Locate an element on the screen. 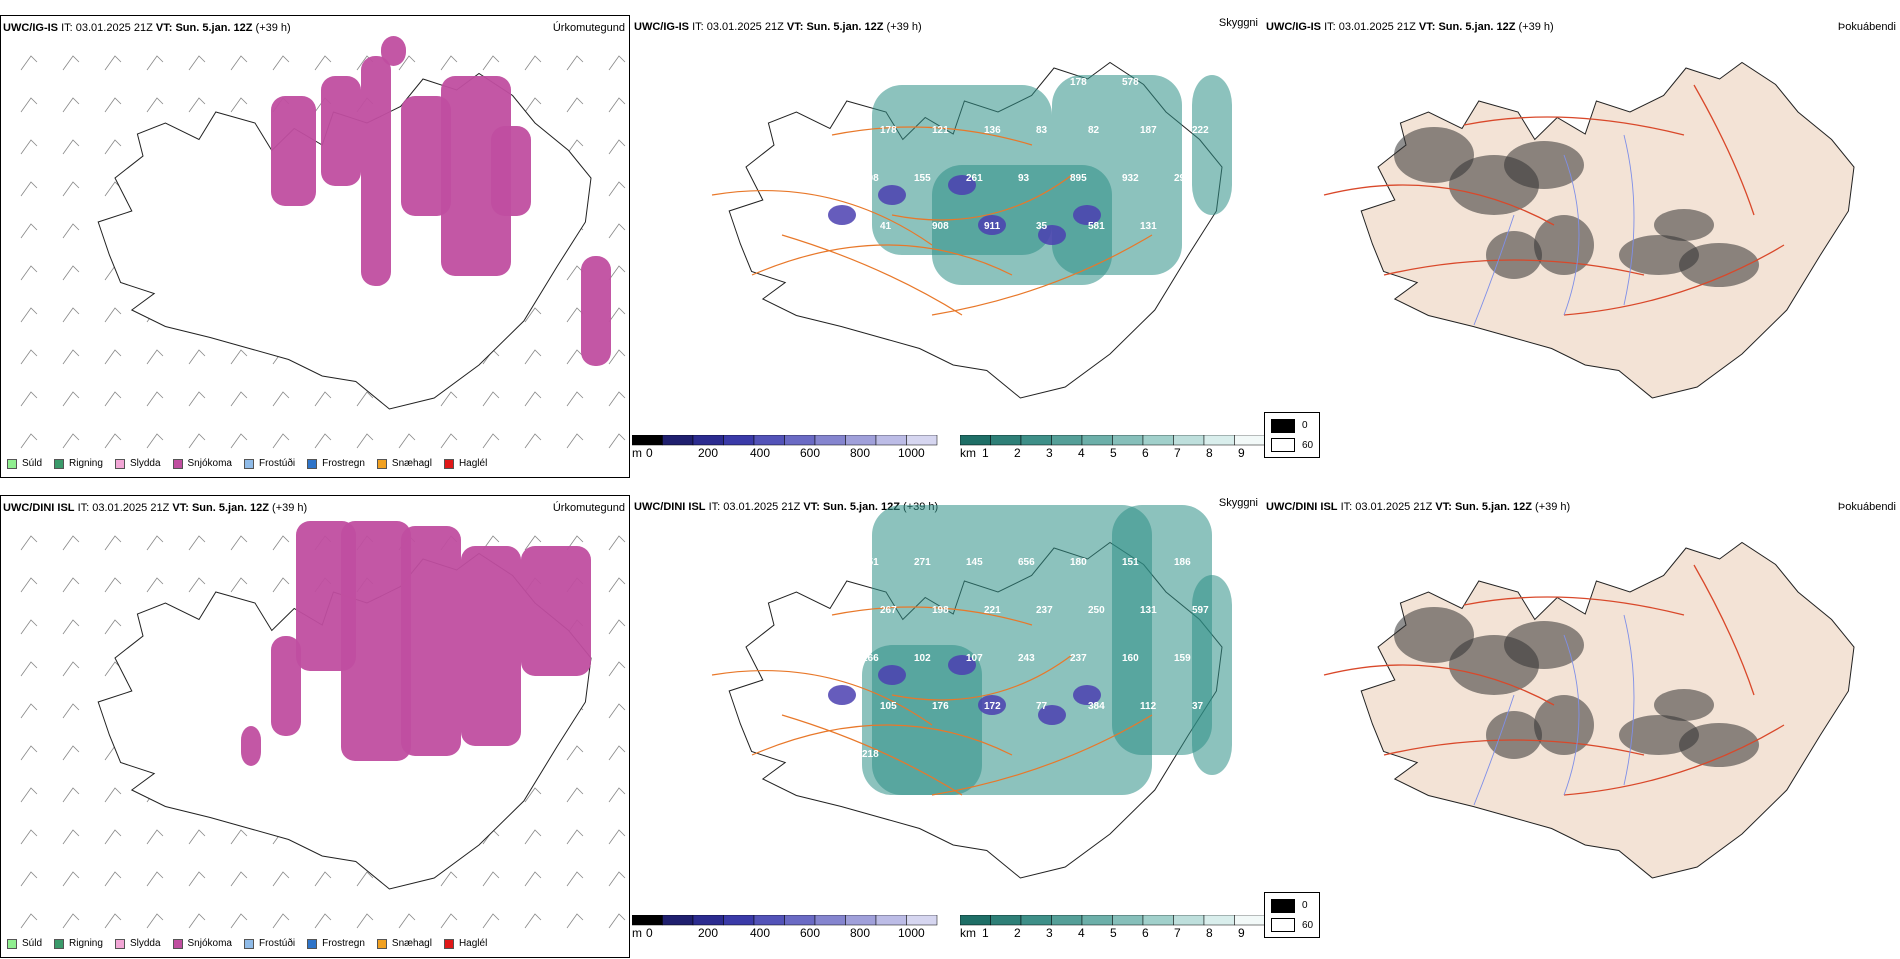 Image resolution: width=1900 pixels, height=959 pixels. ceiling-label: 82 is located at coordinates (1094, 130).